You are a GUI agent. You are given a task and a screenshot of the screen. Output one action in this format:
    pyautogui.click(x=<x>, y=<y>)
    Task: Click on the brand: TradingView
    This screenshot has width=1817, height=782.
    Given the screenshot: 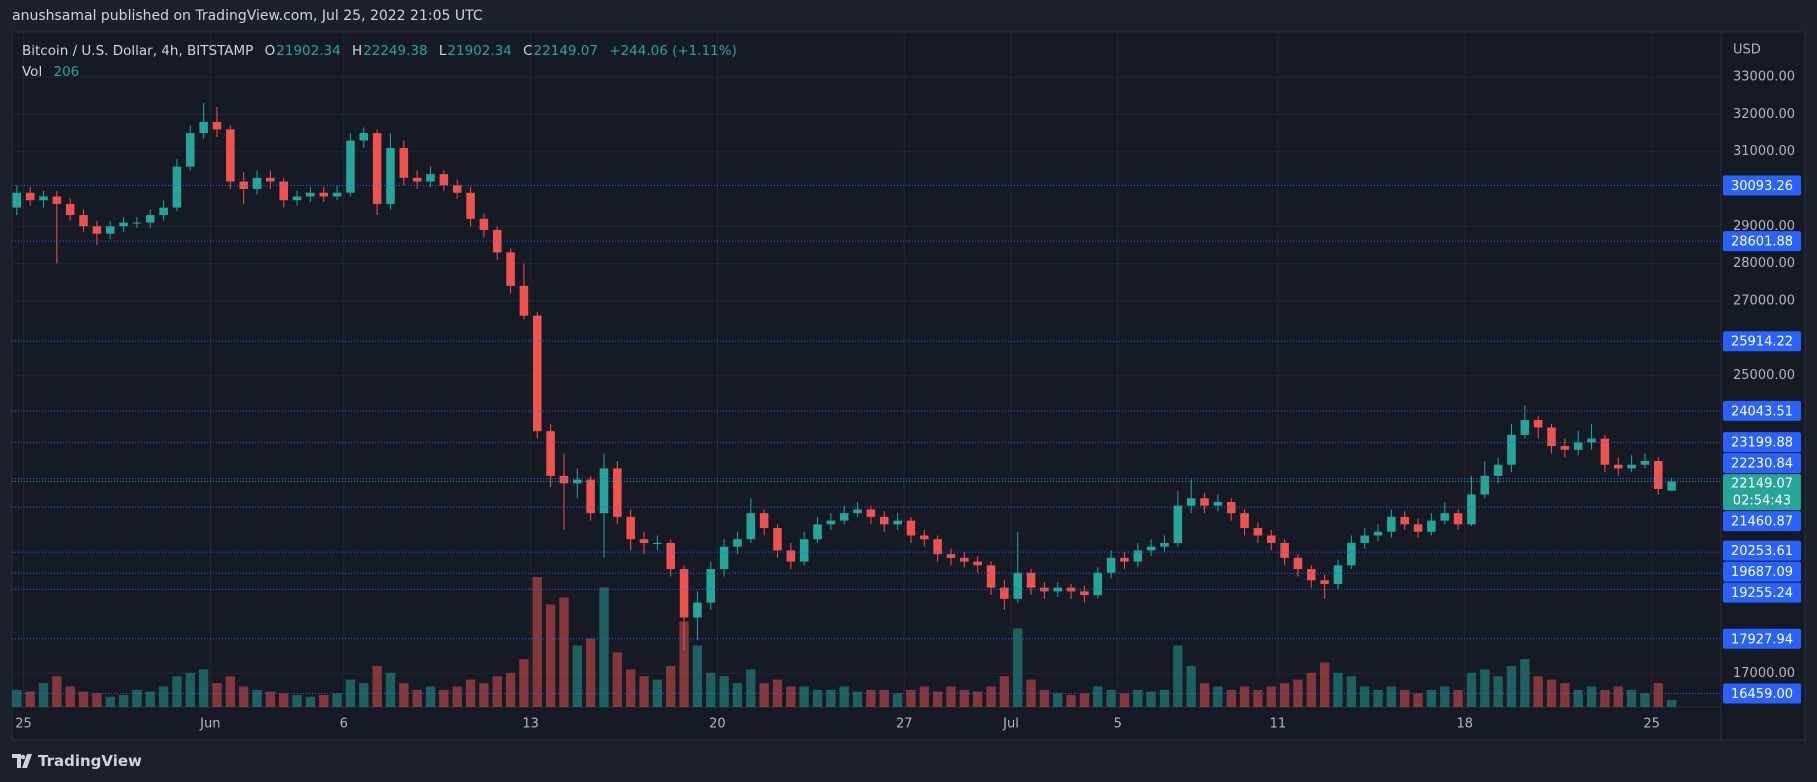 What is the action you would take?
    pyautogui.click(x=77, y=761)
    